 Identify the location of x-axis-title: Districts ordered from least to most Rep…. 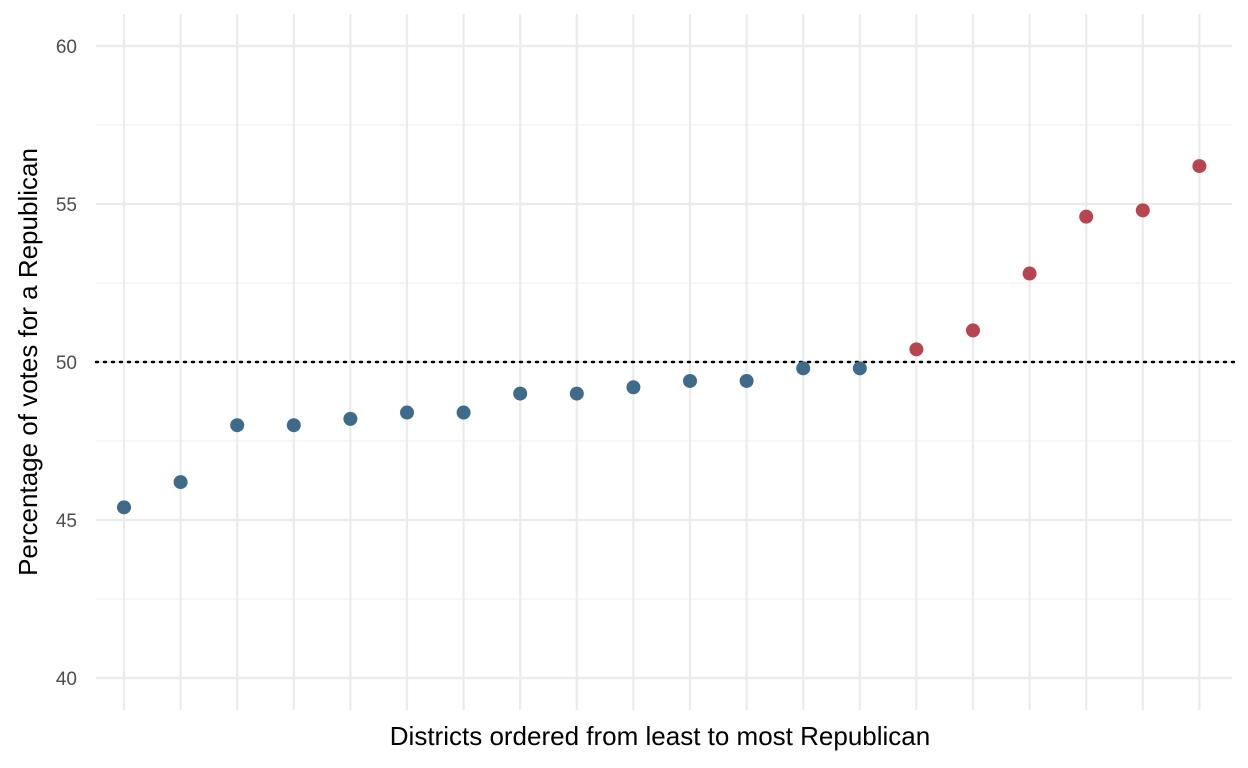
(660, 736).